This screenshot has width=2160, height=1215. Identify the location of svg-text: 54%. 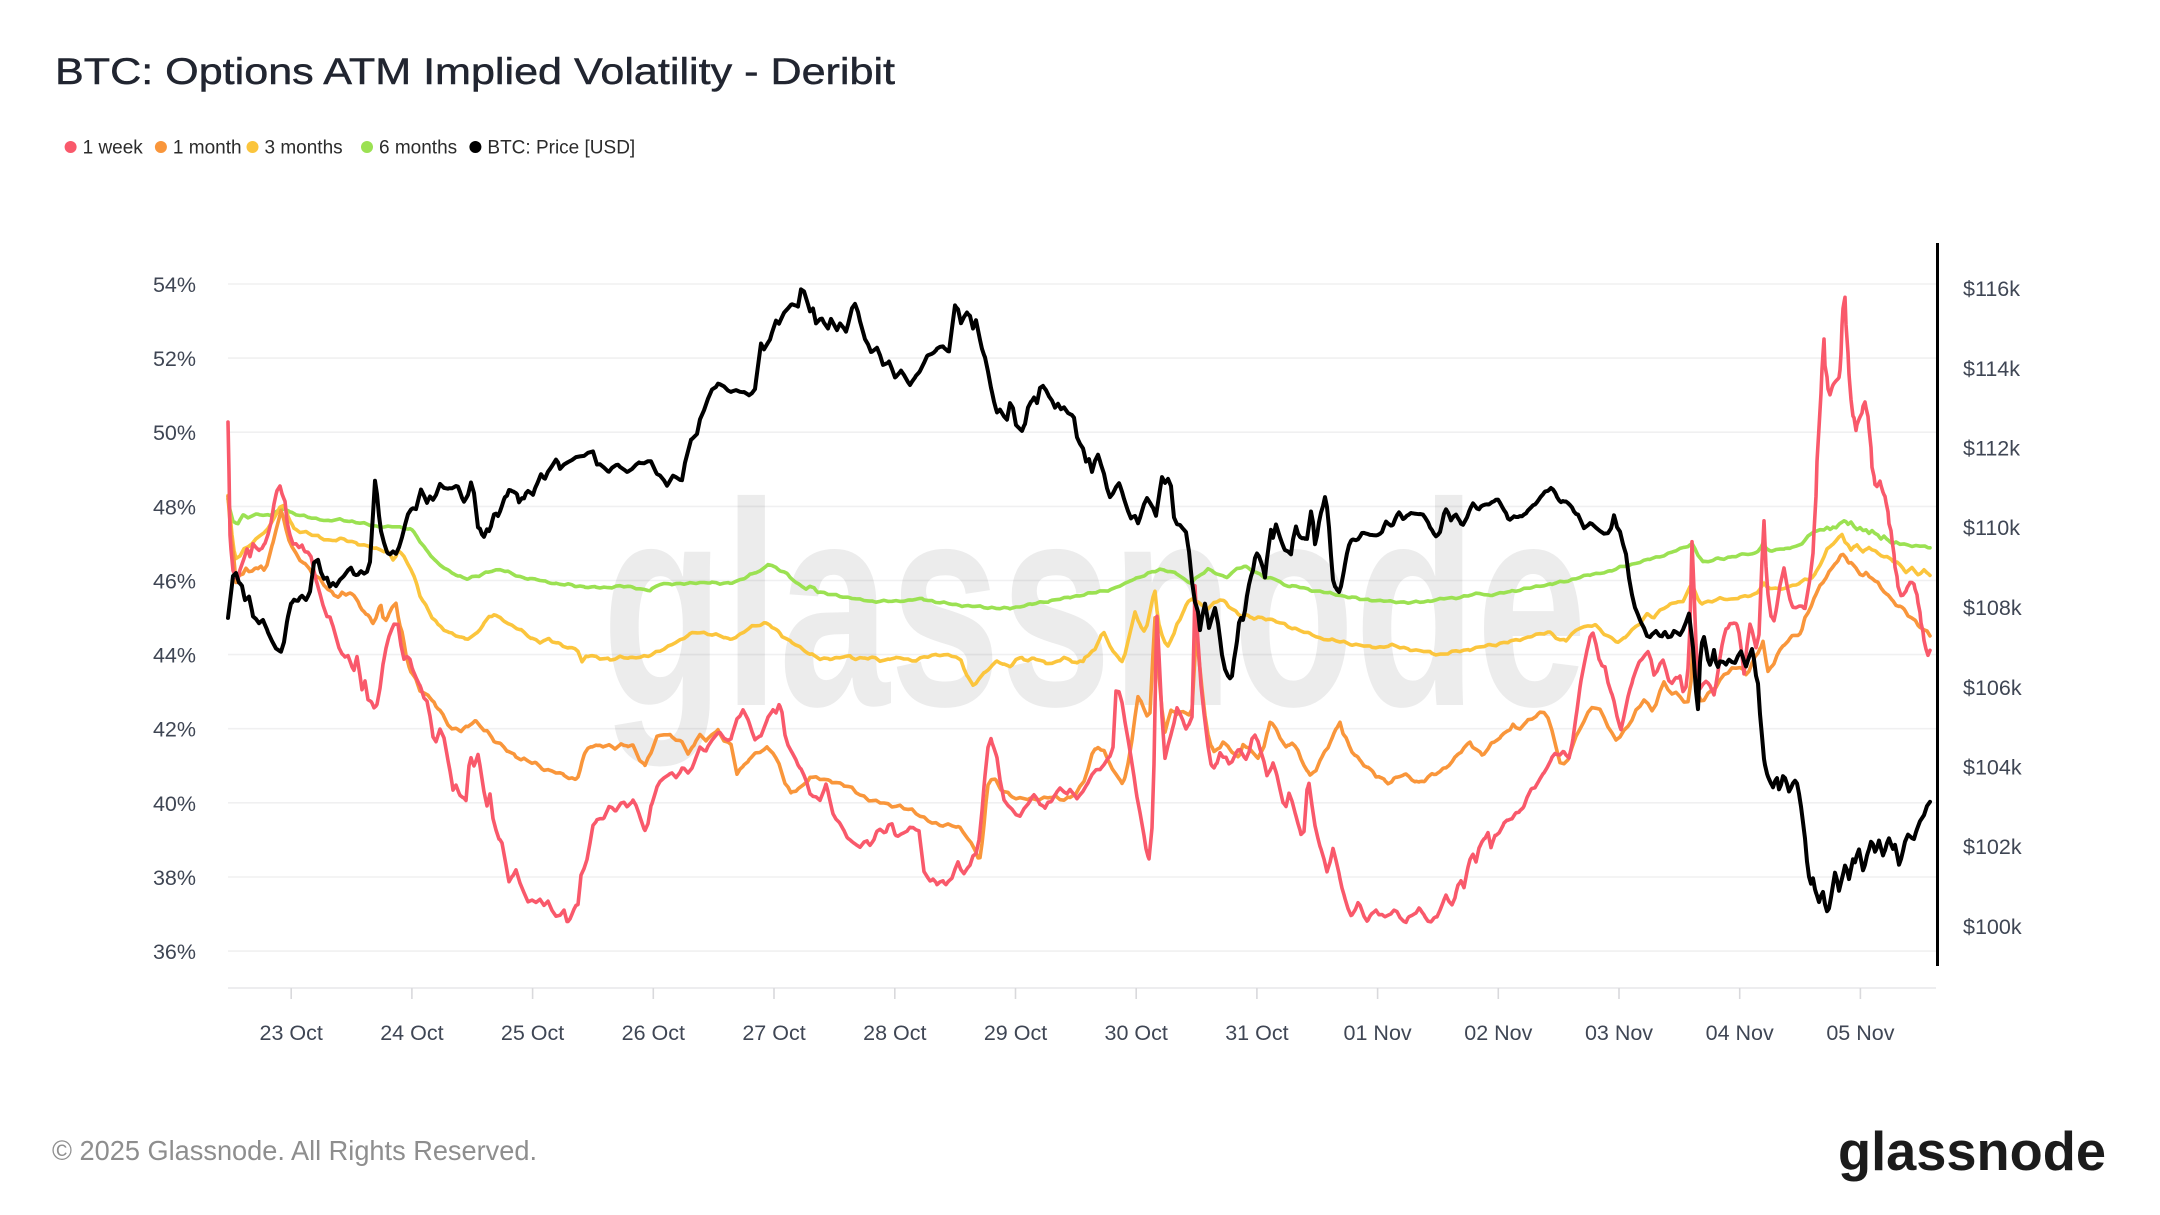
(174, 285).